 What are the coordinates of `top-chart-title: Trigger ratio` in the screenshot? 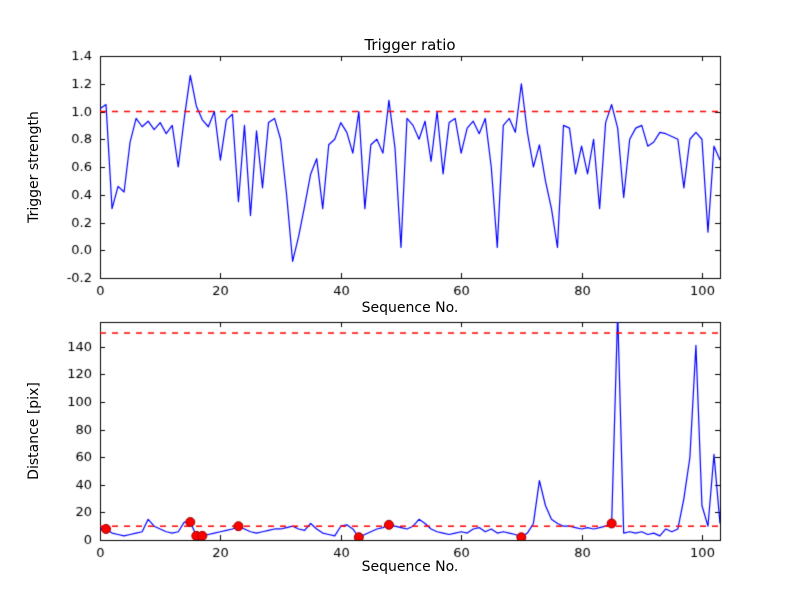 It's located at (410, 45).